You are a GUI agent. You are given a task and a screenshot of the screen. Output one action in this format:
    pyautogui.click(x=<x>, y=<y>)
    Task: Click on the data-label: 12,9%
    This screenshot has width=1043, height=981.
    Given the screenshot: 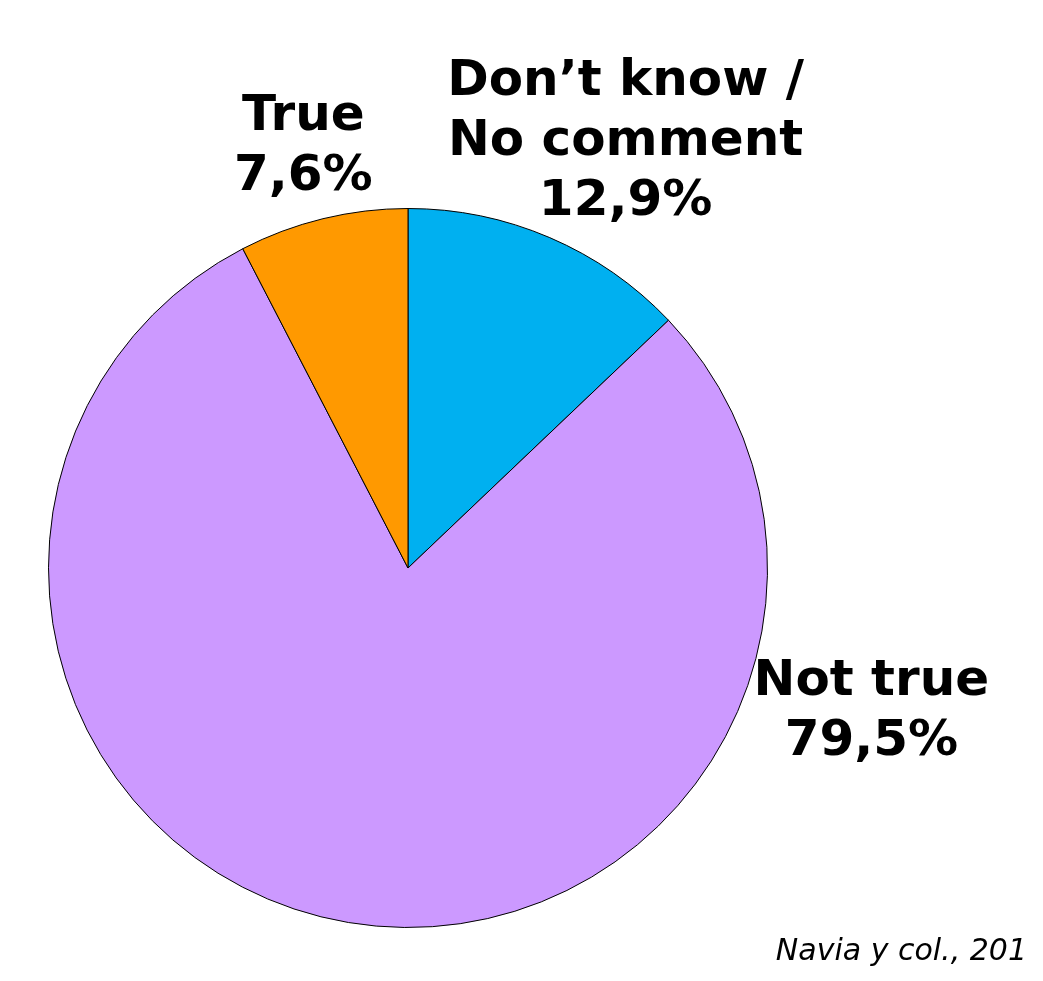 What is the action you would take?
    pyautogui.click(x=625, y=198)
    